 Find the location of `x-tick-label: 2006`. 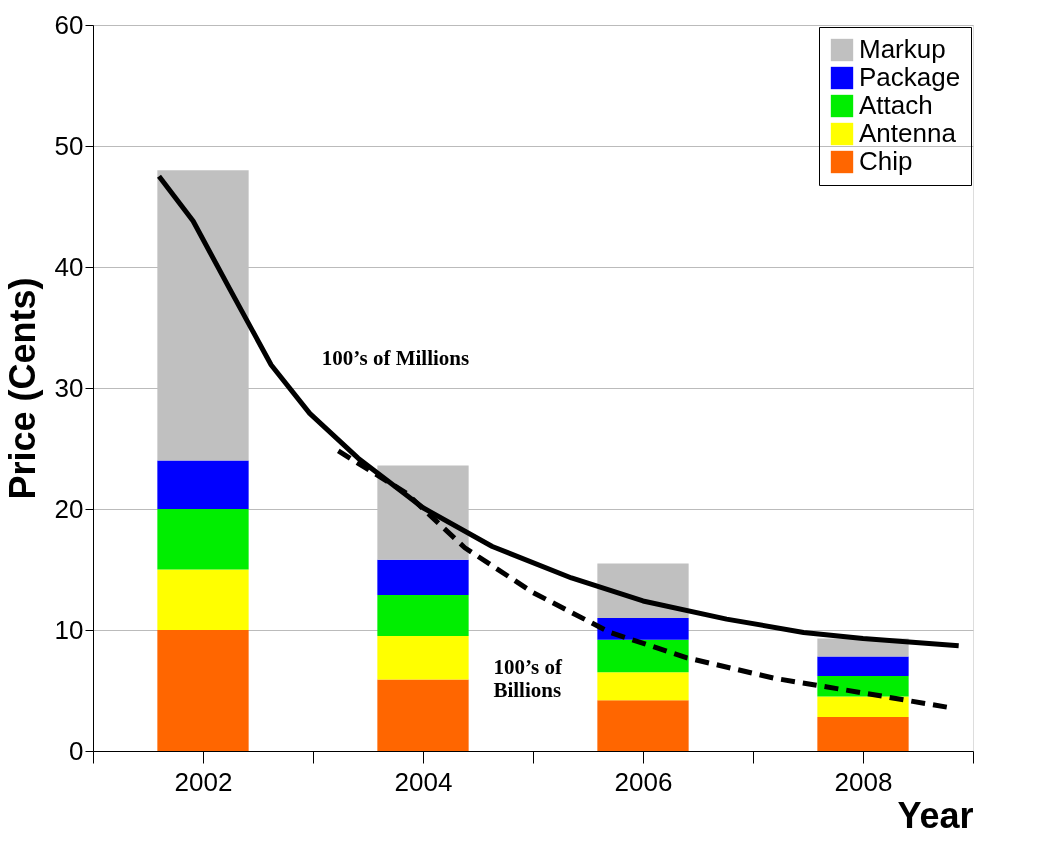

x-tick-label: 2006 is located at coordinates (643, 781).